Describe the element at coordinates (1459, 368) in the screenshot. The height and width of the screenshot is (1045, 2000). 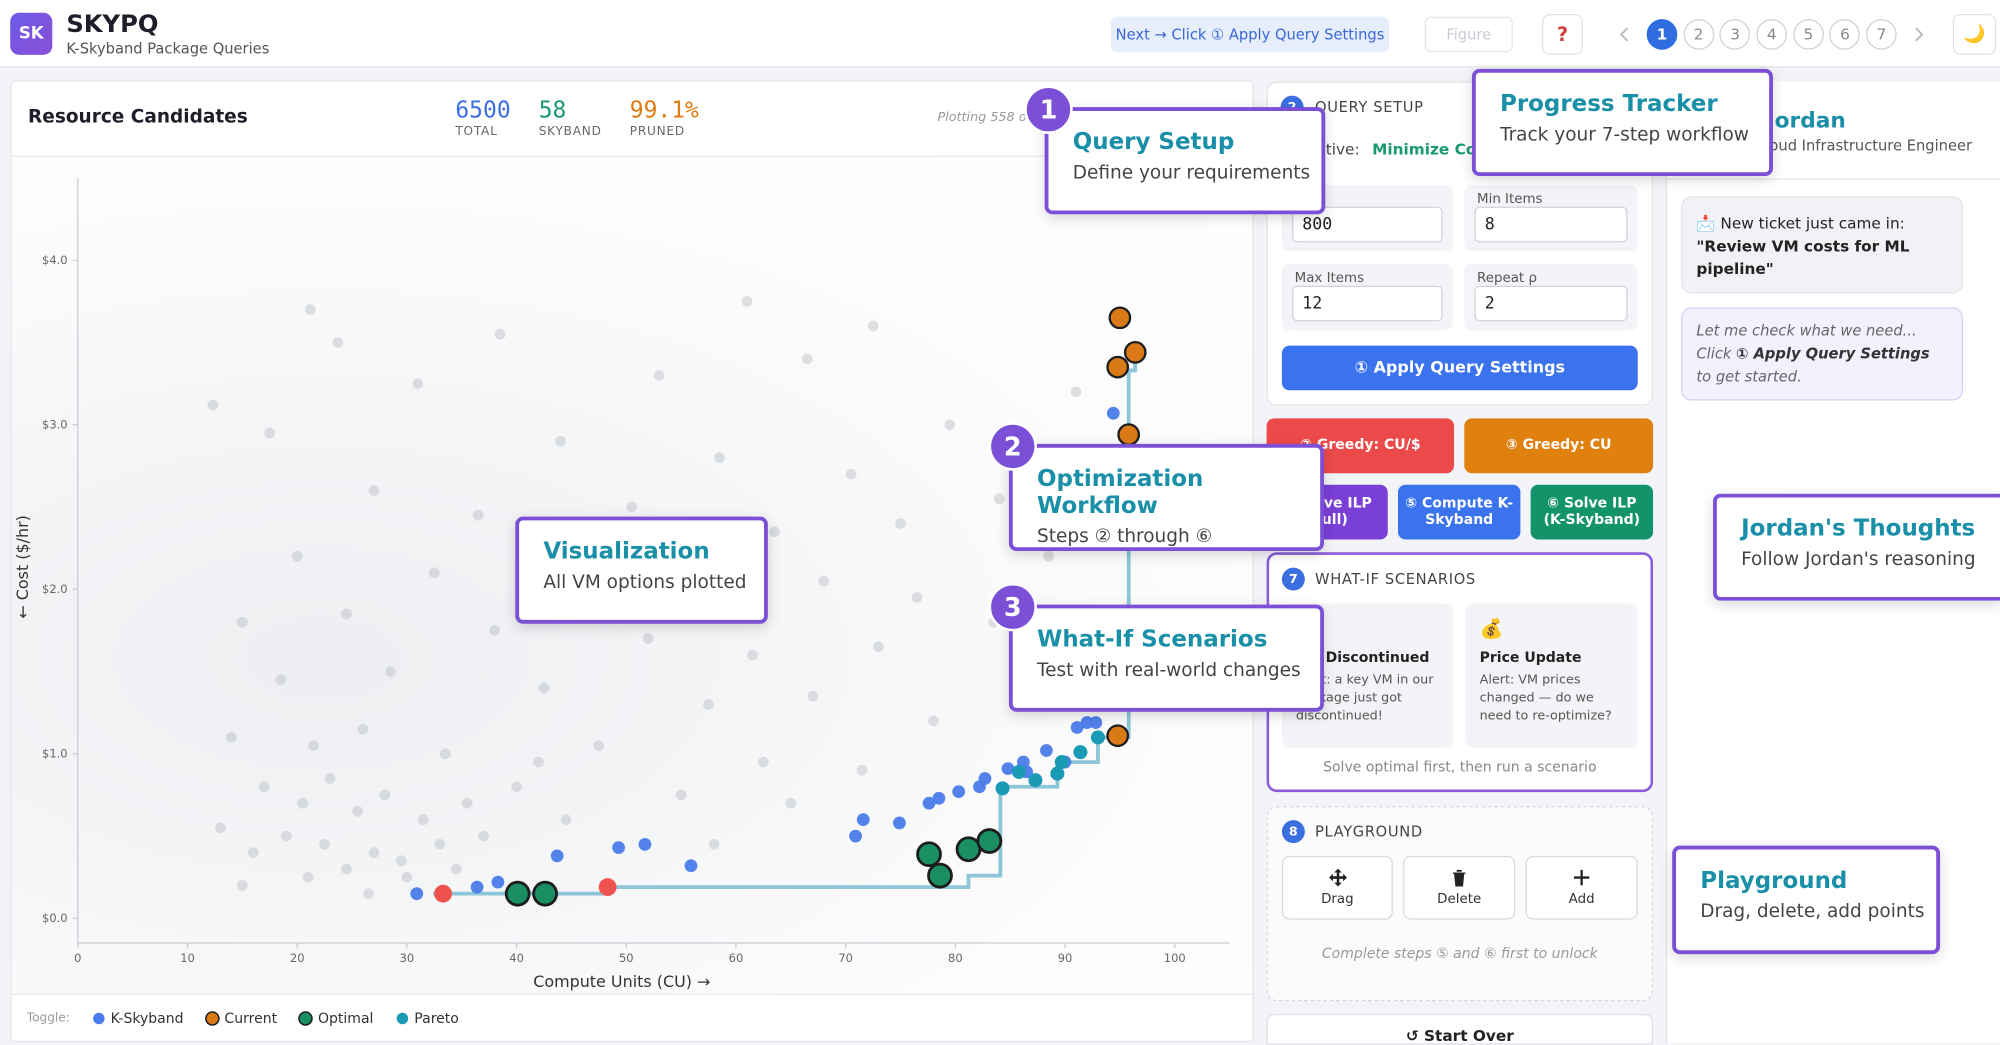
I see `apply-button: ① Apply Query Settings` at that location.